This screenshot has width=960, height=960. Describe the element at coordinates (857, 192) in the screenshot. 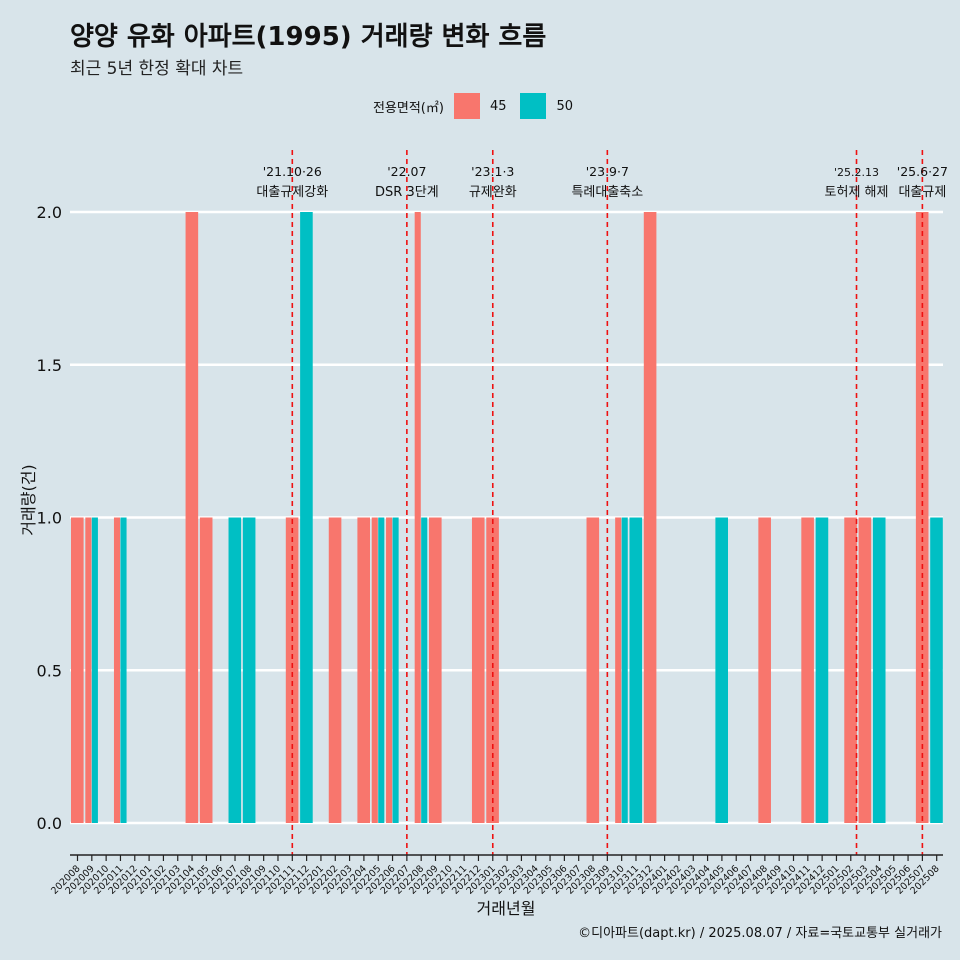

I see `event-name-label: 토허제 해제` at that location.